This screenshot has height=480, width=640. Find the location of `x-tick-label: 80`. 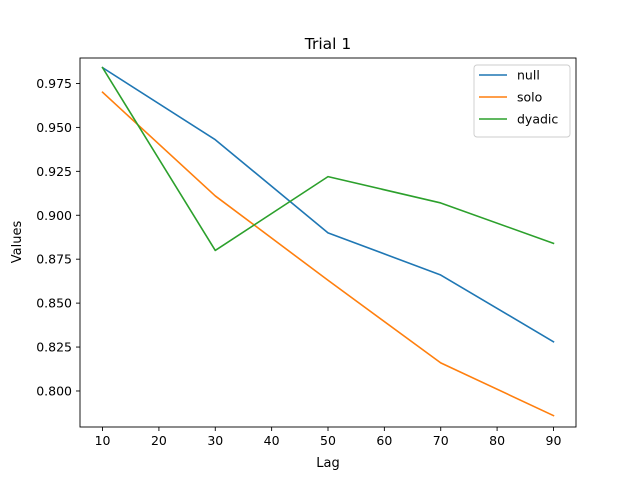

x-tick-label: 80 is located at coordinates (497, 440).